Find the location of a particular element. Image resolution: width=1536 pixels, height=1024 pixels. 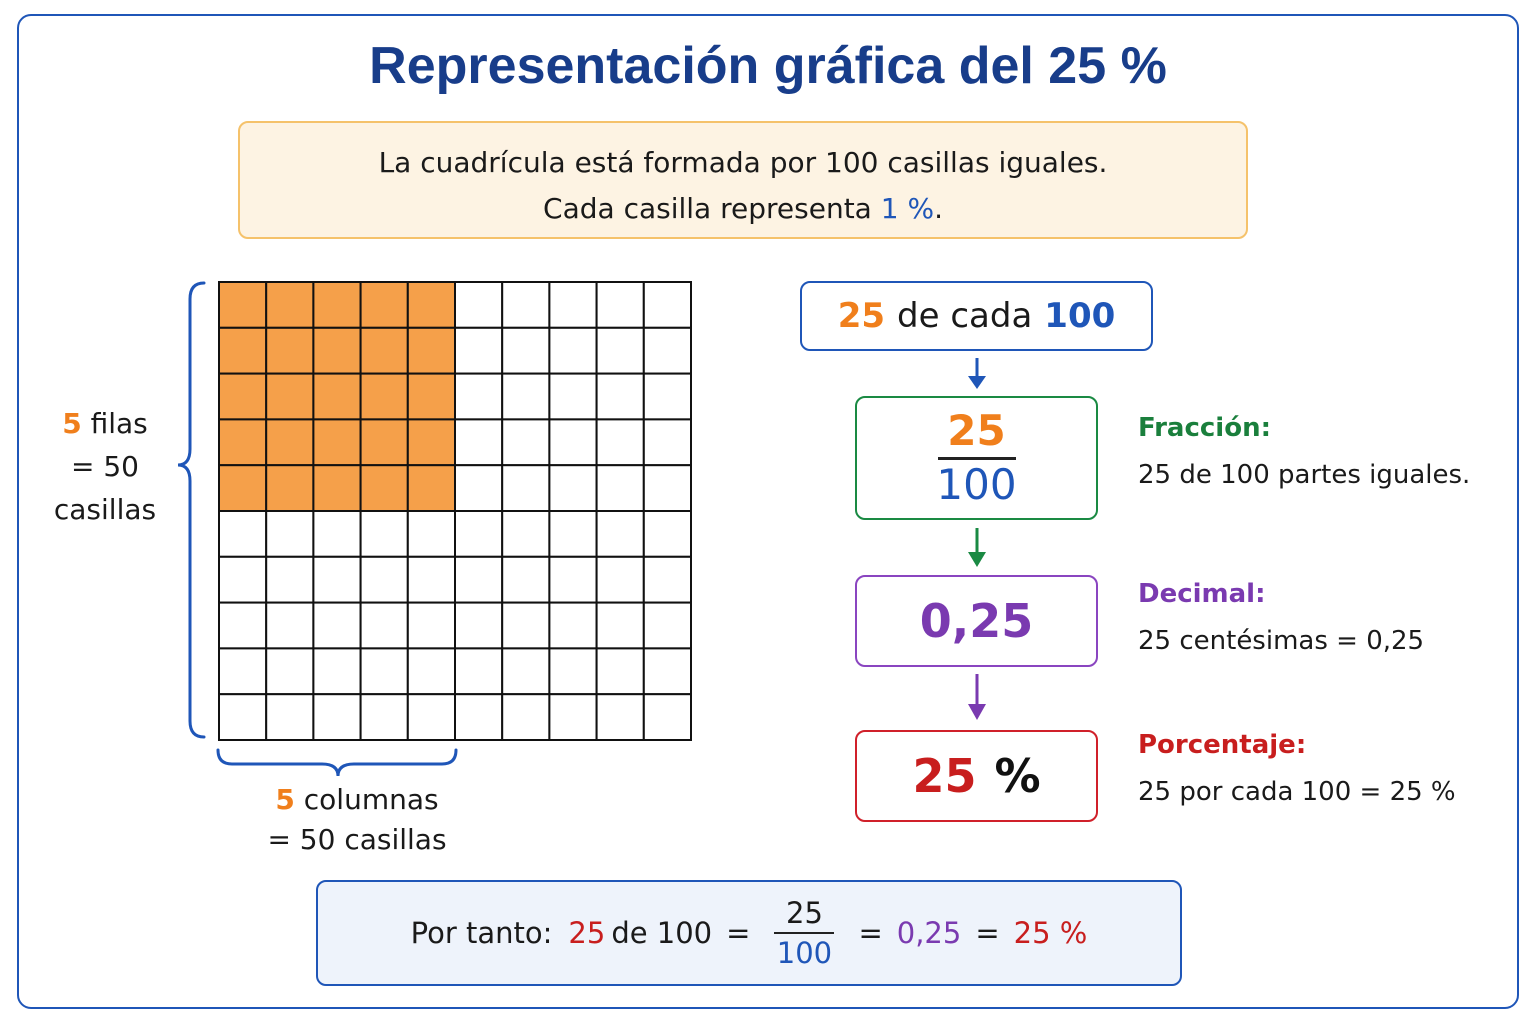

decimal-box: 0,25 is located at coordinates (976, 621).